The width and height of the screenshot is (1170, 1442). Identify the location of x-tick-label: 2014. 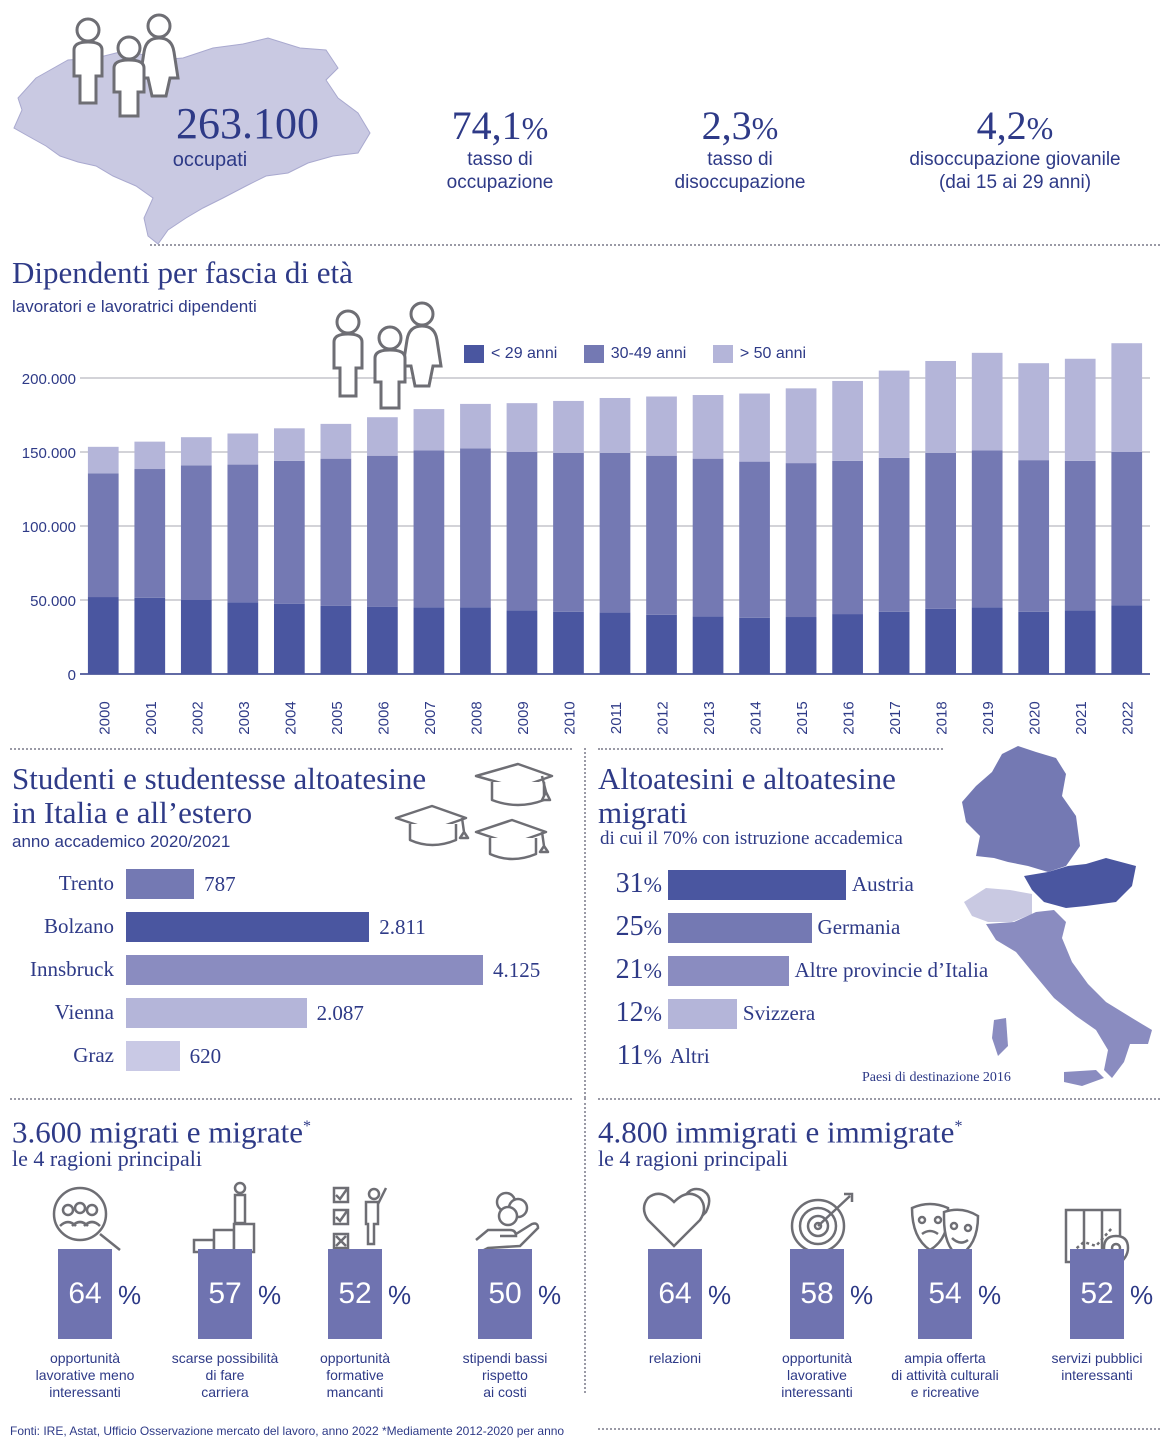
(756, 717).